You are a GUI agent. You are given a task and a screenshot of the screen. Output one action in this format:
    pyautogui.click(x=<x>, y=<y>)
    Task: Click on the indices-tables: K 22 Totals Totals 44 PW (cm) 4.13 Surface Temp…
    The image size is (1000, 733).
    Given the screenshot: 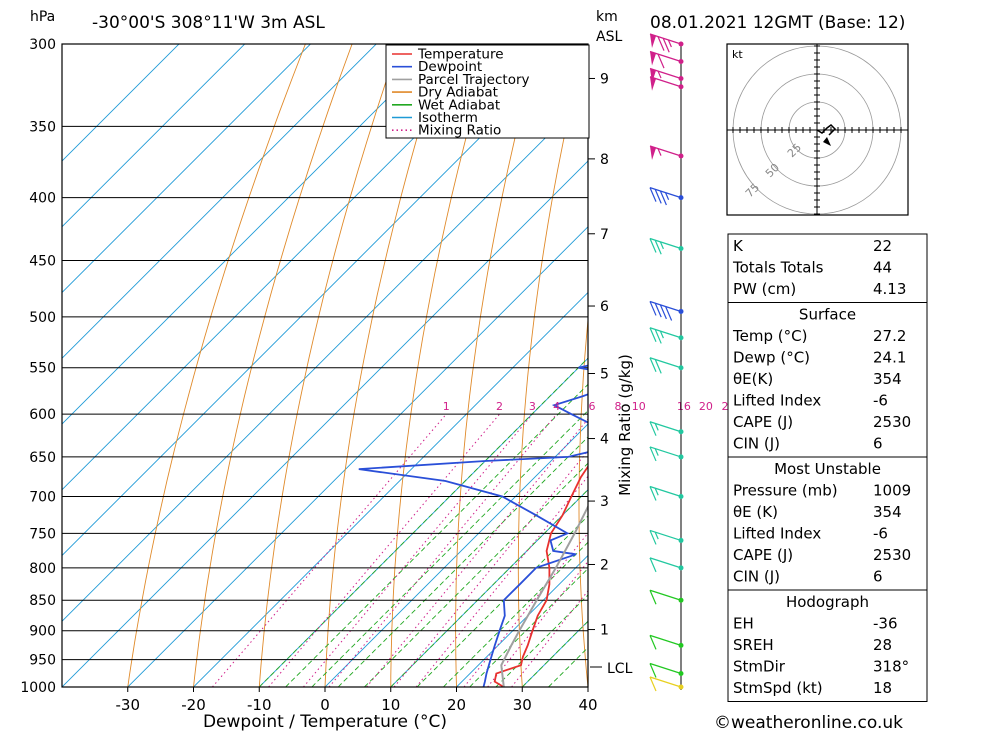 What is the action you would take?
    pyautogui.click(x=827, y=467)
    